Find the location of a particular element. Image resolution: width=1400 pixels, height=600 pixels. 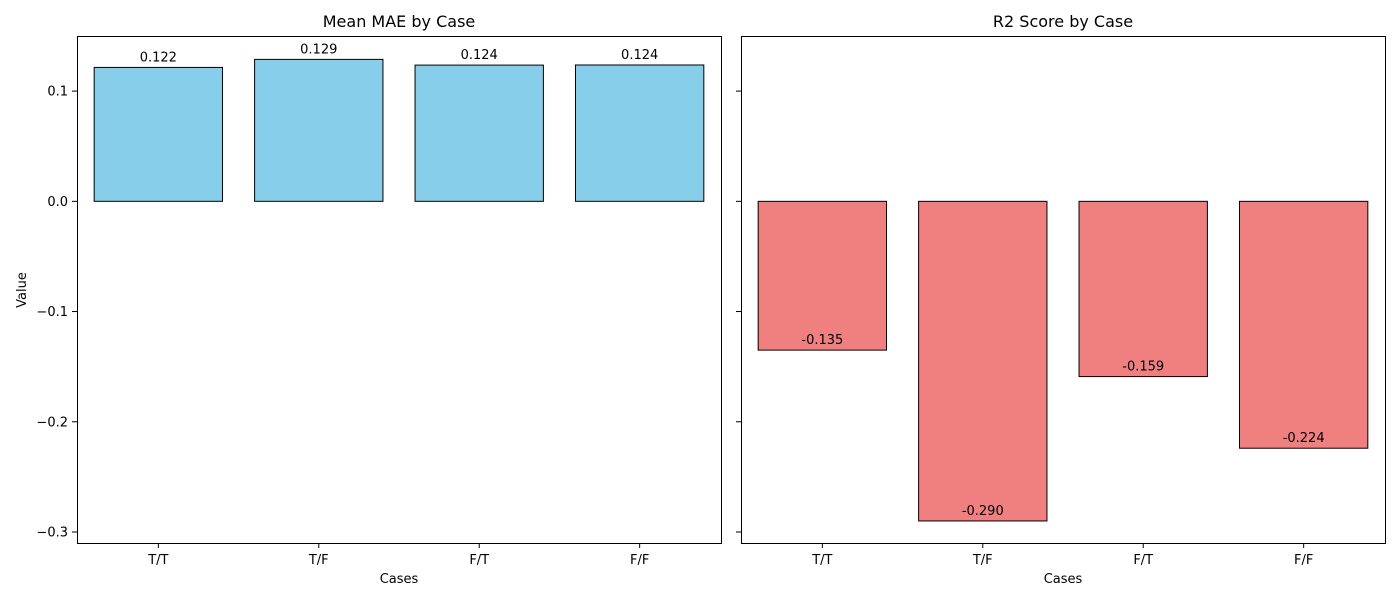

mae-chart-title: Mean MAE by Case is located at coordinates (399, 21).